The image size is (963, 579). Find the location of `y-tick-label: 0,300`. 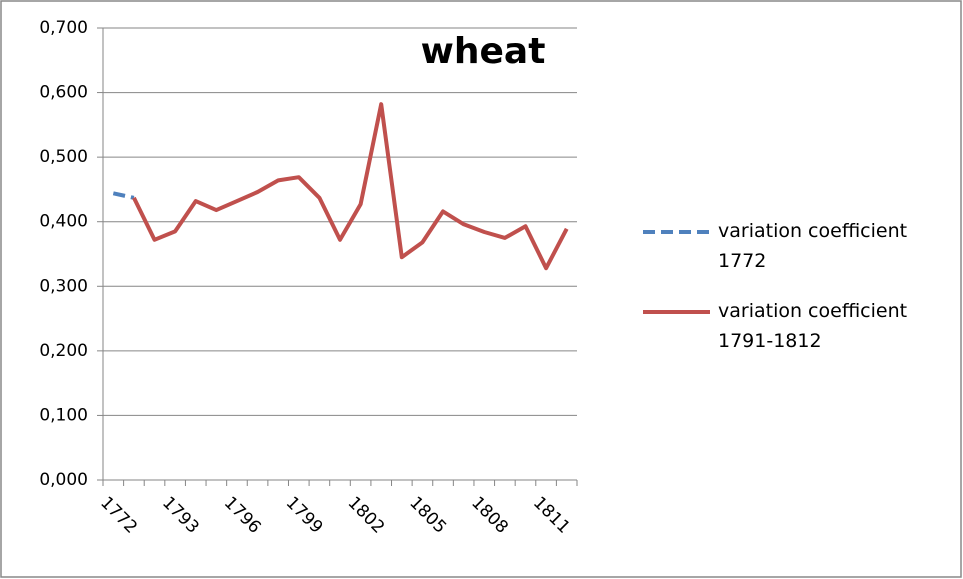

y-tick-label: 0,300 is located at coordinates (63, 286).